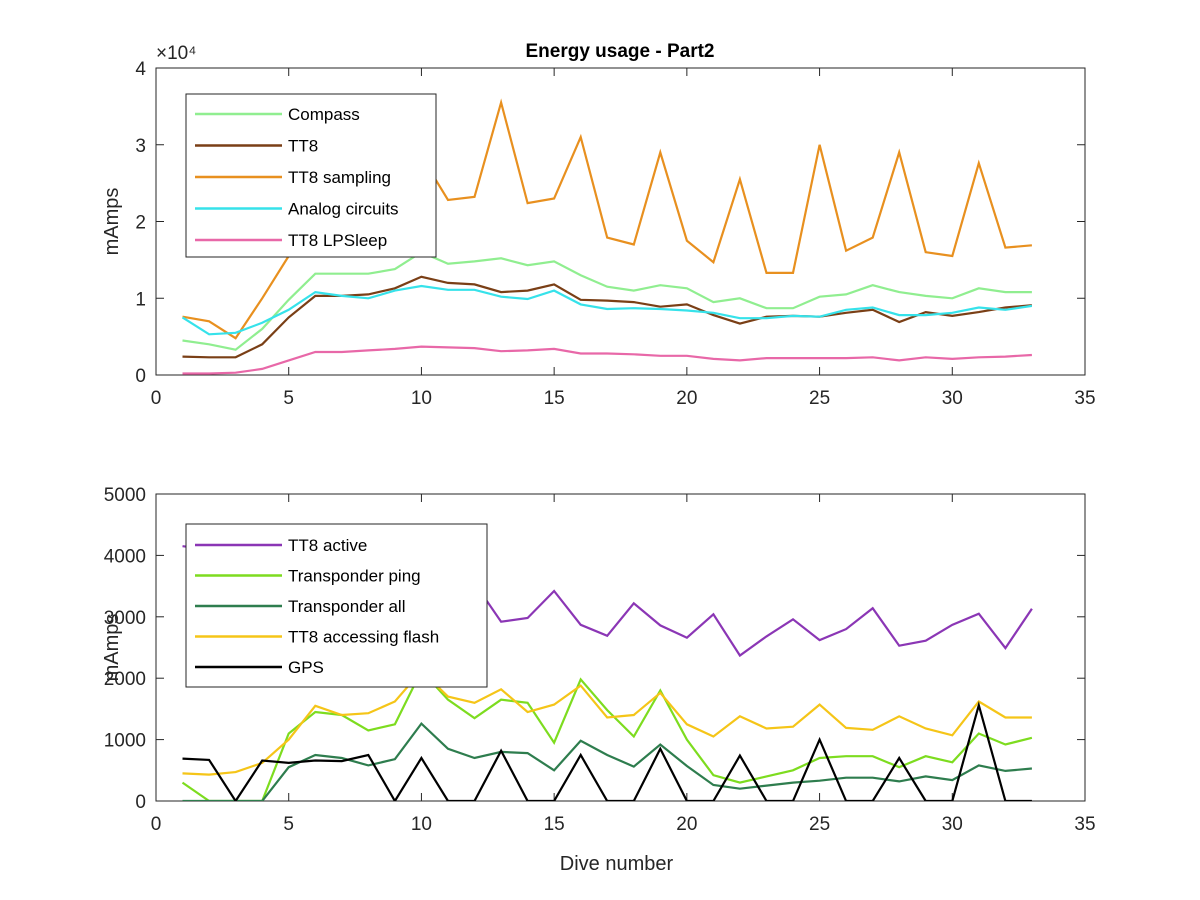  I want to click on series-line-tt8, so click(607, 317).